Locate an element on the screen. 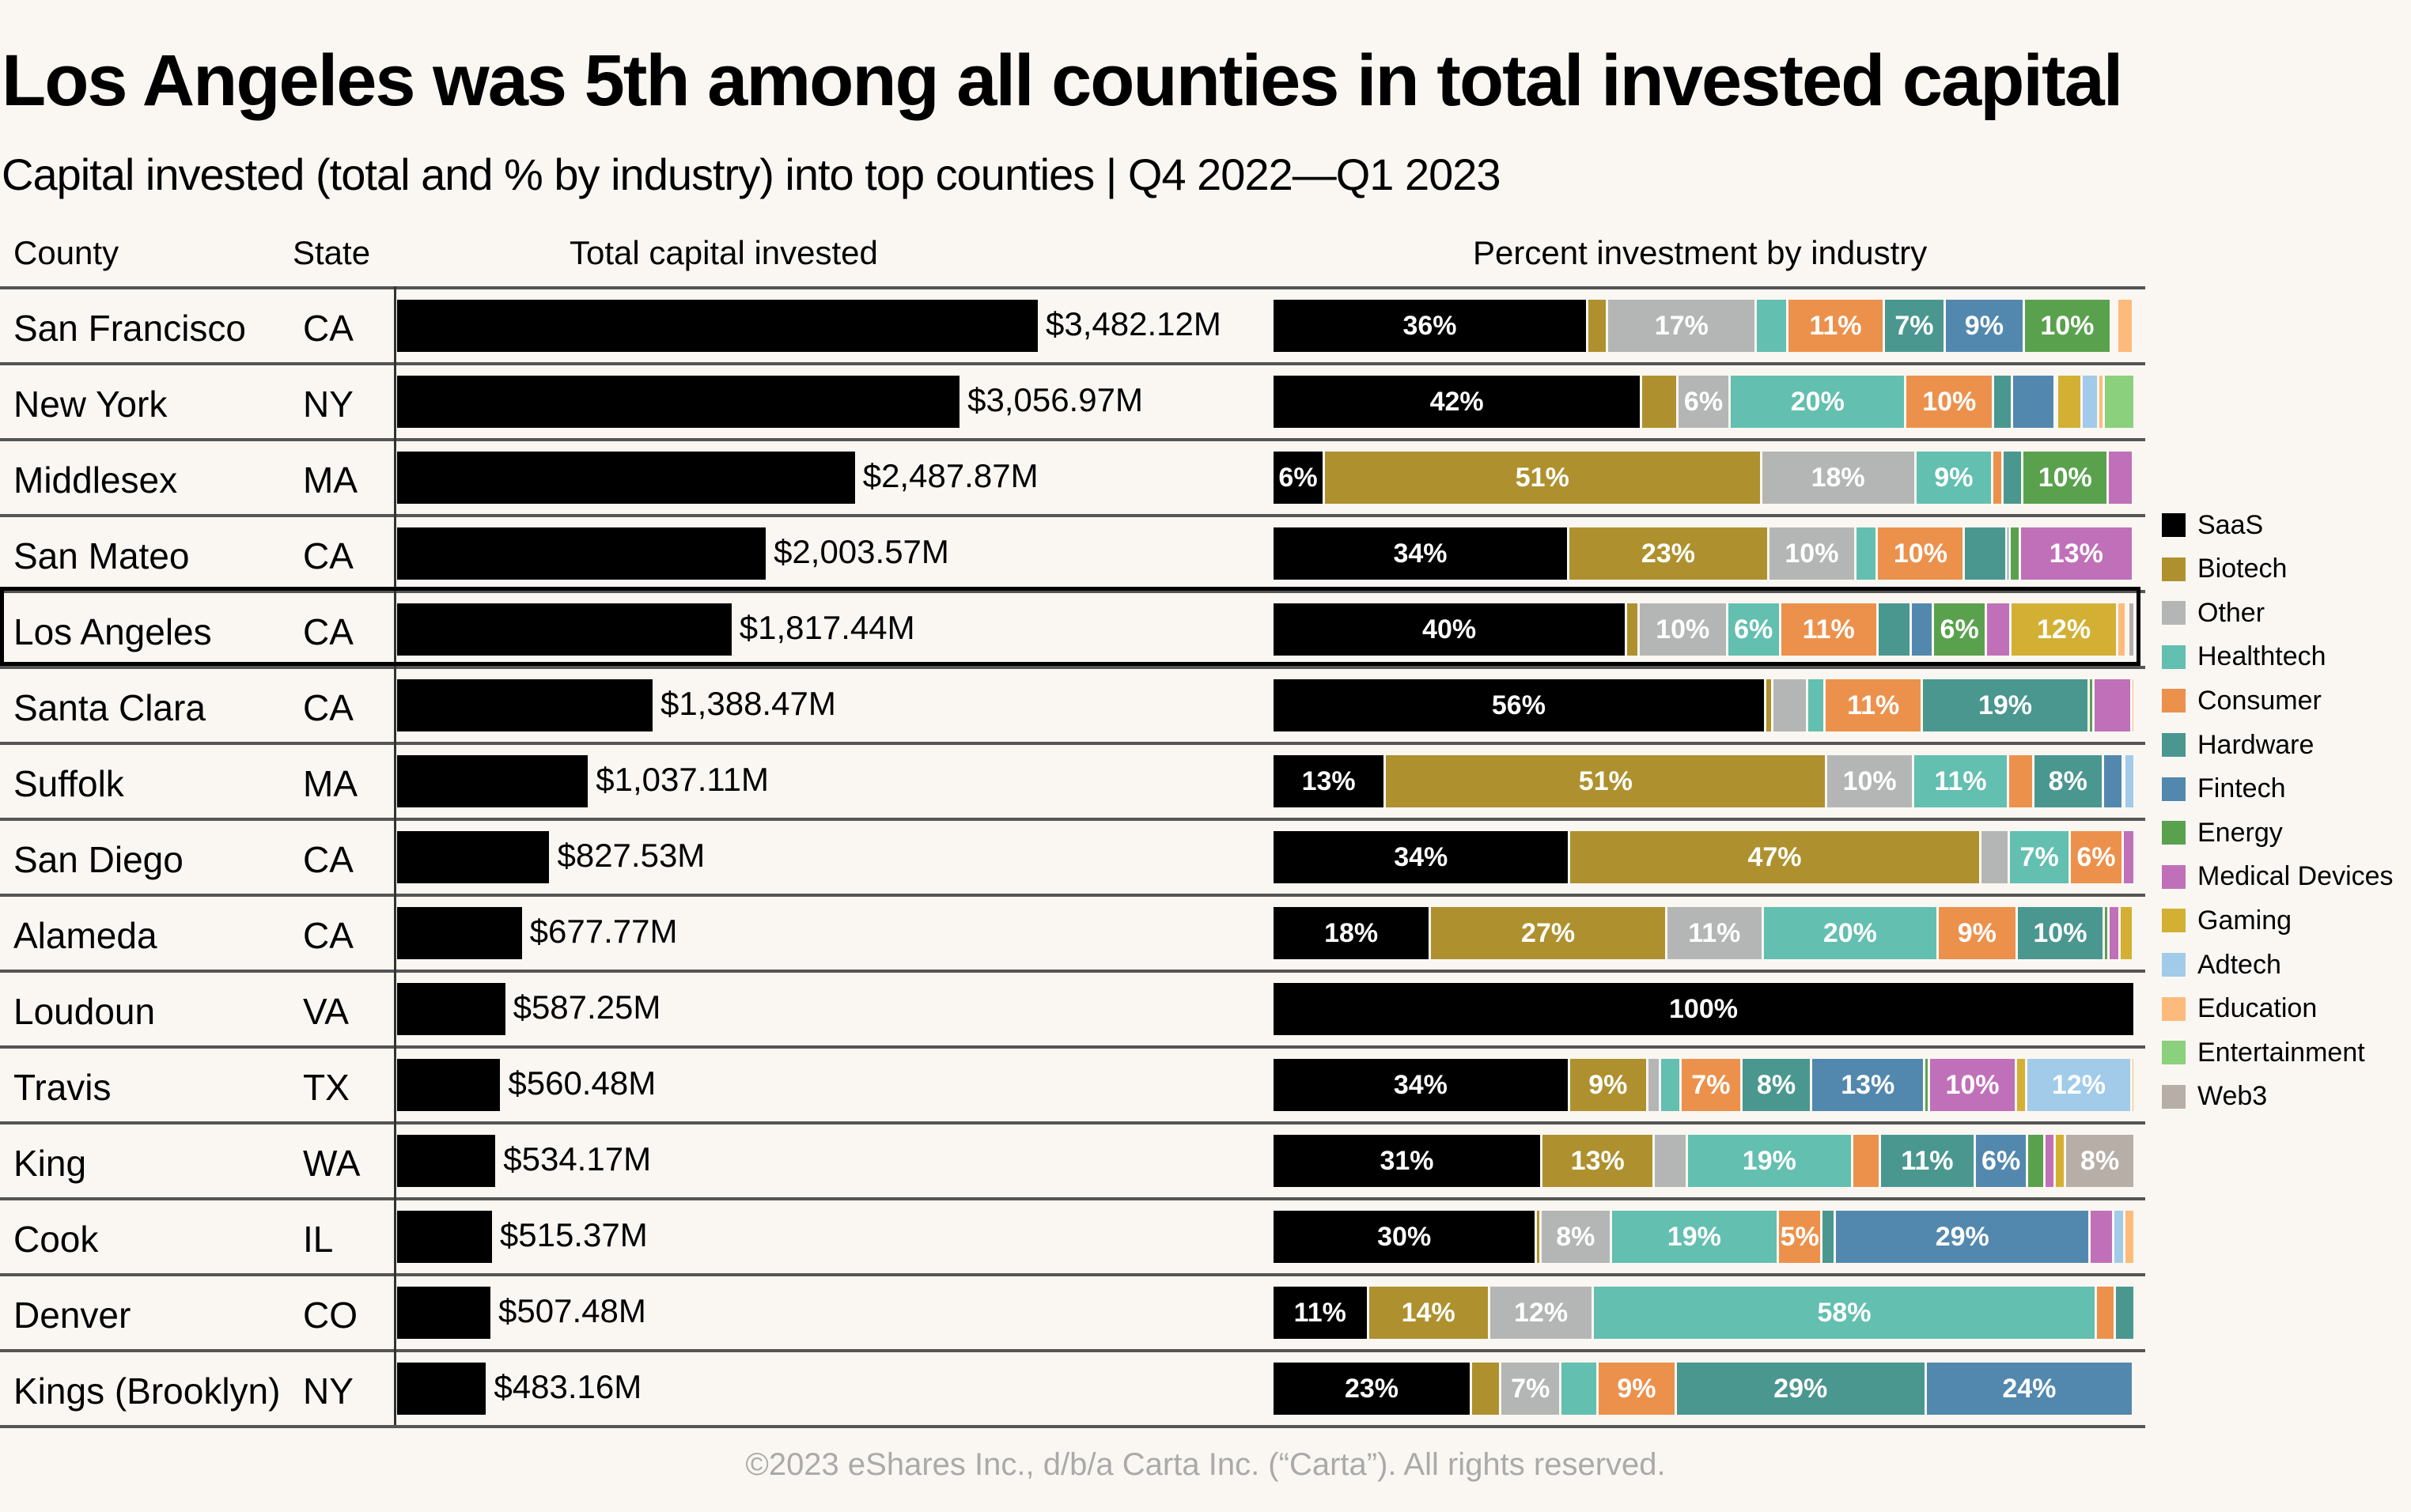  segment-adtech: 12% is located at coordinates (2080, 1085).